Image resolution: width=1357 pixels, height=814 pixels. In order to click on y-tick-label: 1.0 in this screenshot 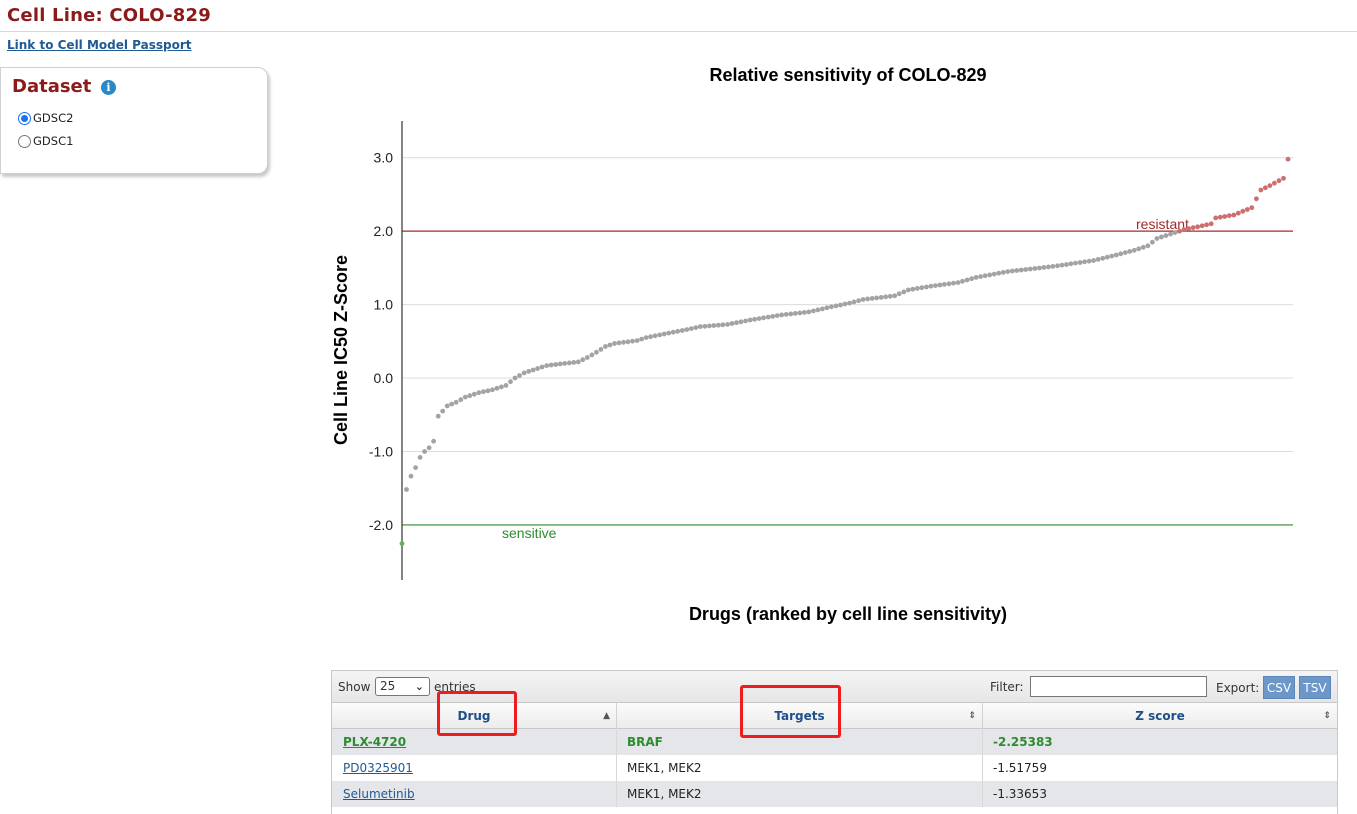, I will do `click(384, 305)`.